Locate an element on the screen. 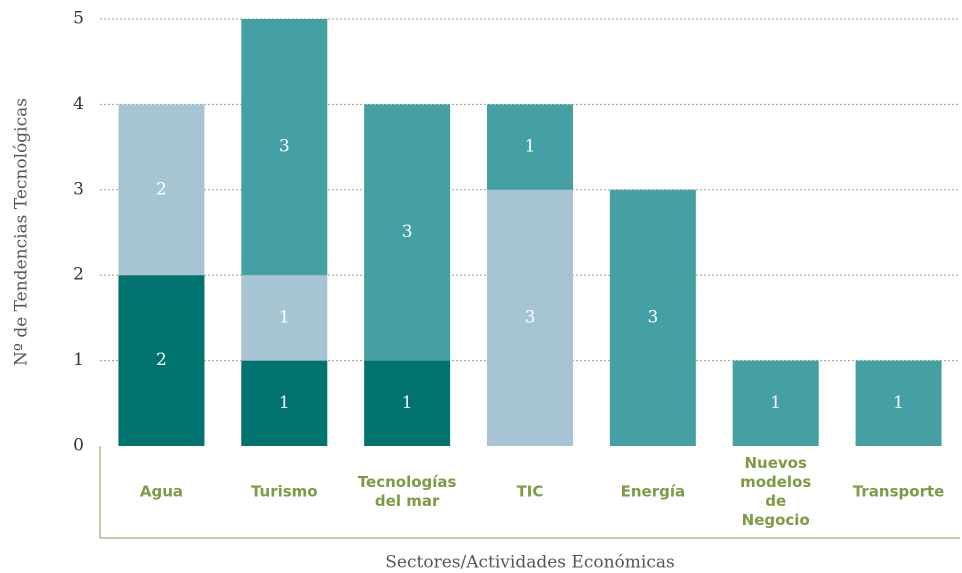 This screenshot has width=962, height=573. y-tick-label: 4 is located at coordinates (78, 104).